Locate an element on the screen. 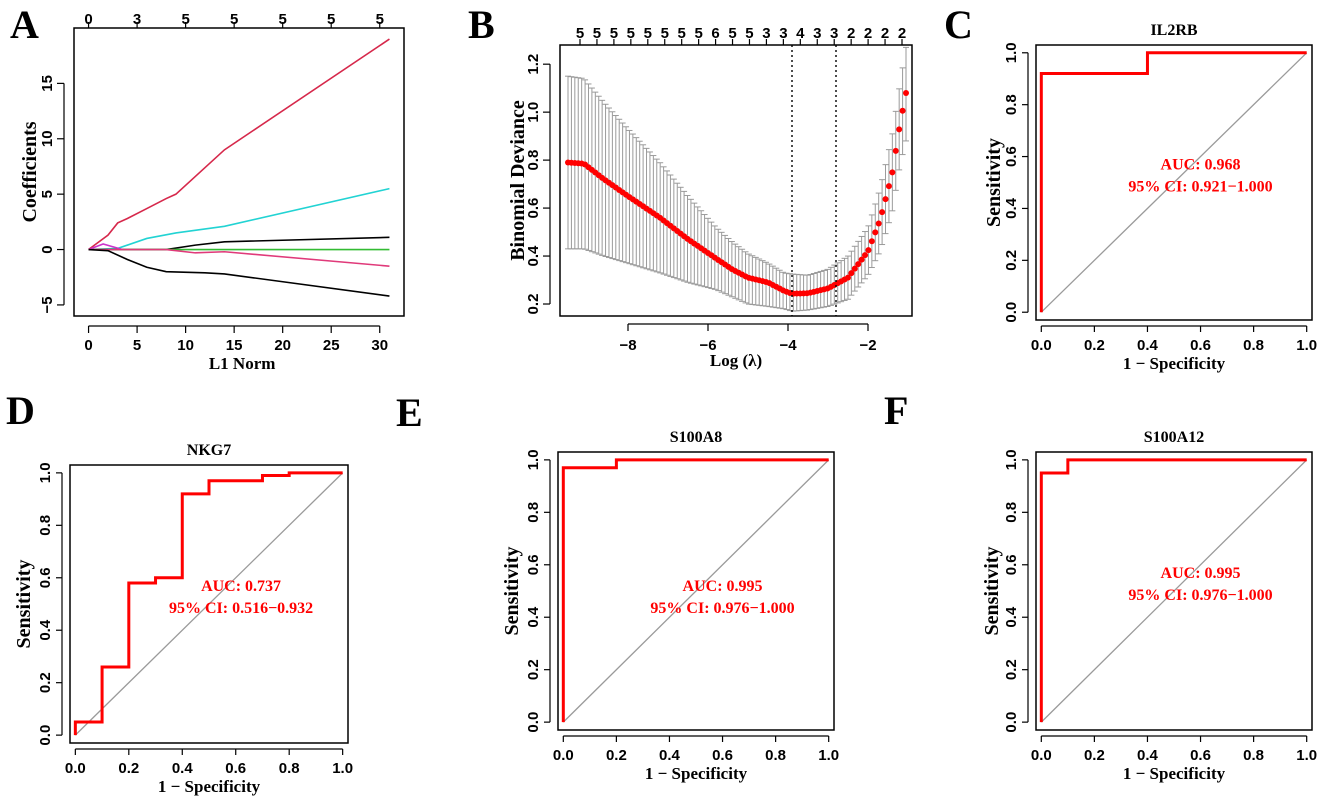 The image size is (1325, 798). x-tick-label: 20 is located at coordinates (282, 345).